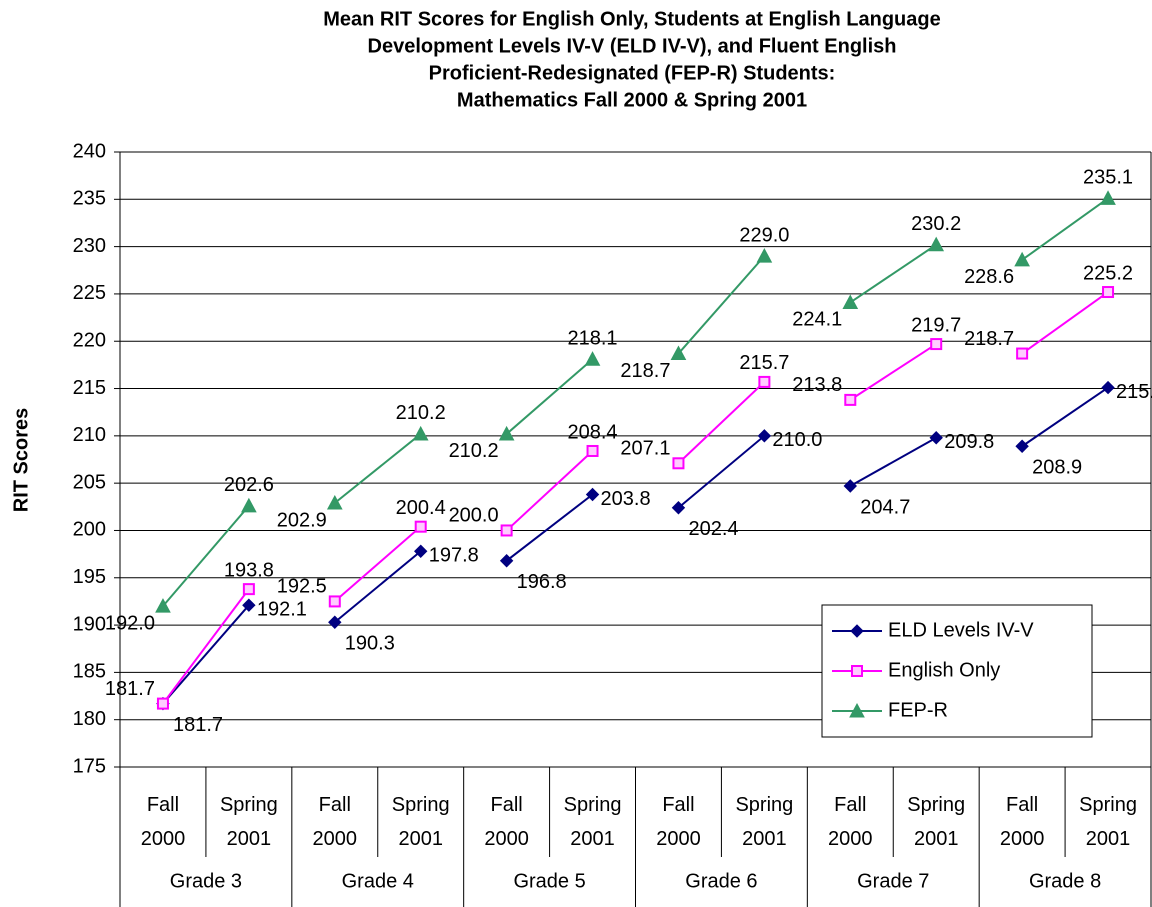 Image resolution: width=1152 pixels, height=907 pixels. What do you see at coordinates (89, 341) in the screenshot?
I see `y-tick-label: 220` at bounding box center [89, 341].